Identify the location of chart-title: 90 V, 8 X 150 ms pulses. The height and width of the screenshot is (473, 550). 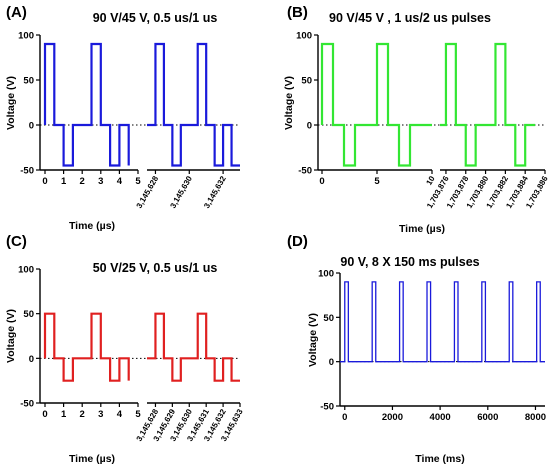
(409, 262).